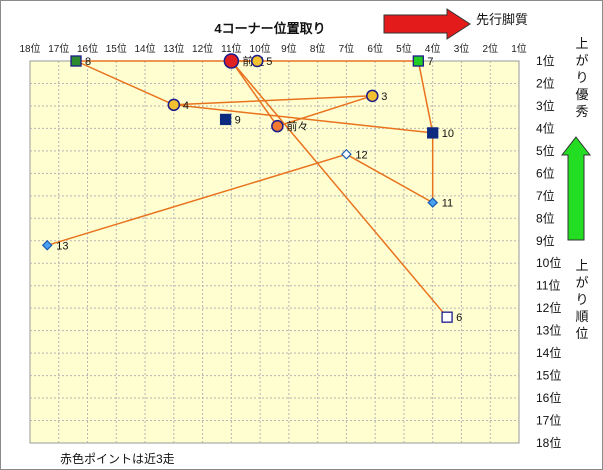  I want to click on x-tick-label: 7位, so click(347, 48).